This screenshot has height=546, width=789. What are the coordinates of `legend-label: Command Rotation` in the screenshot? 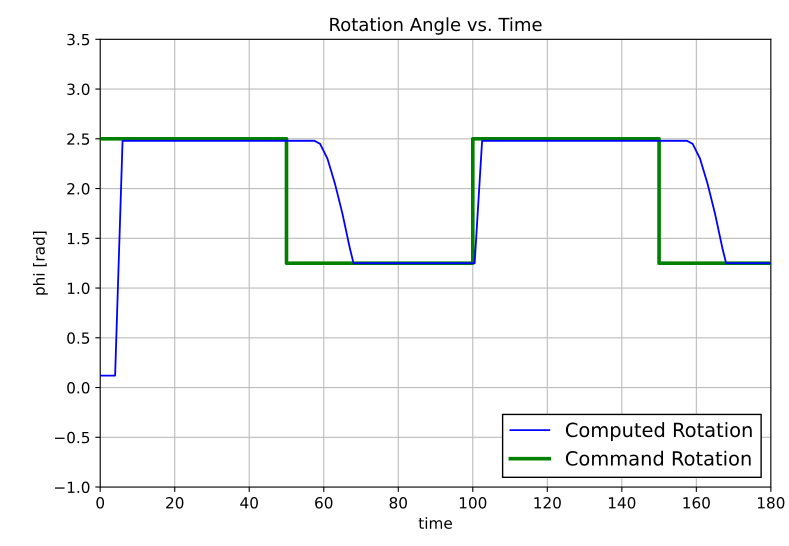 It's located at (658, 458).